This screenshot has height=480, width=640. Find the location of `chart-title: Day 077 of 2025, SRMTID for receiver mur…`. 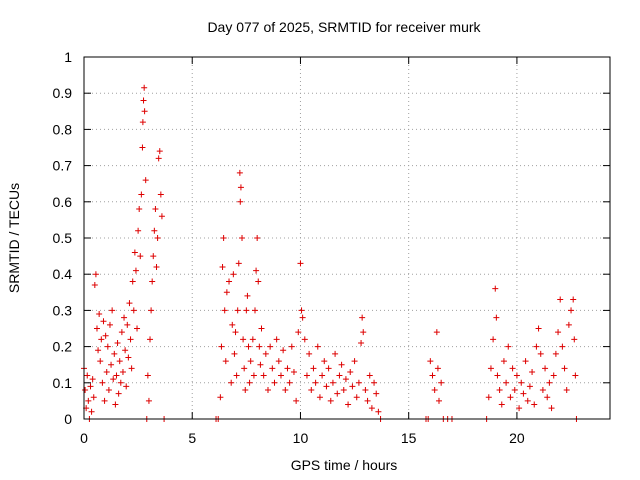

chart-title: Day 077 of 2025, SRMTID for receiver mur… is located at coordinates (344, 27).